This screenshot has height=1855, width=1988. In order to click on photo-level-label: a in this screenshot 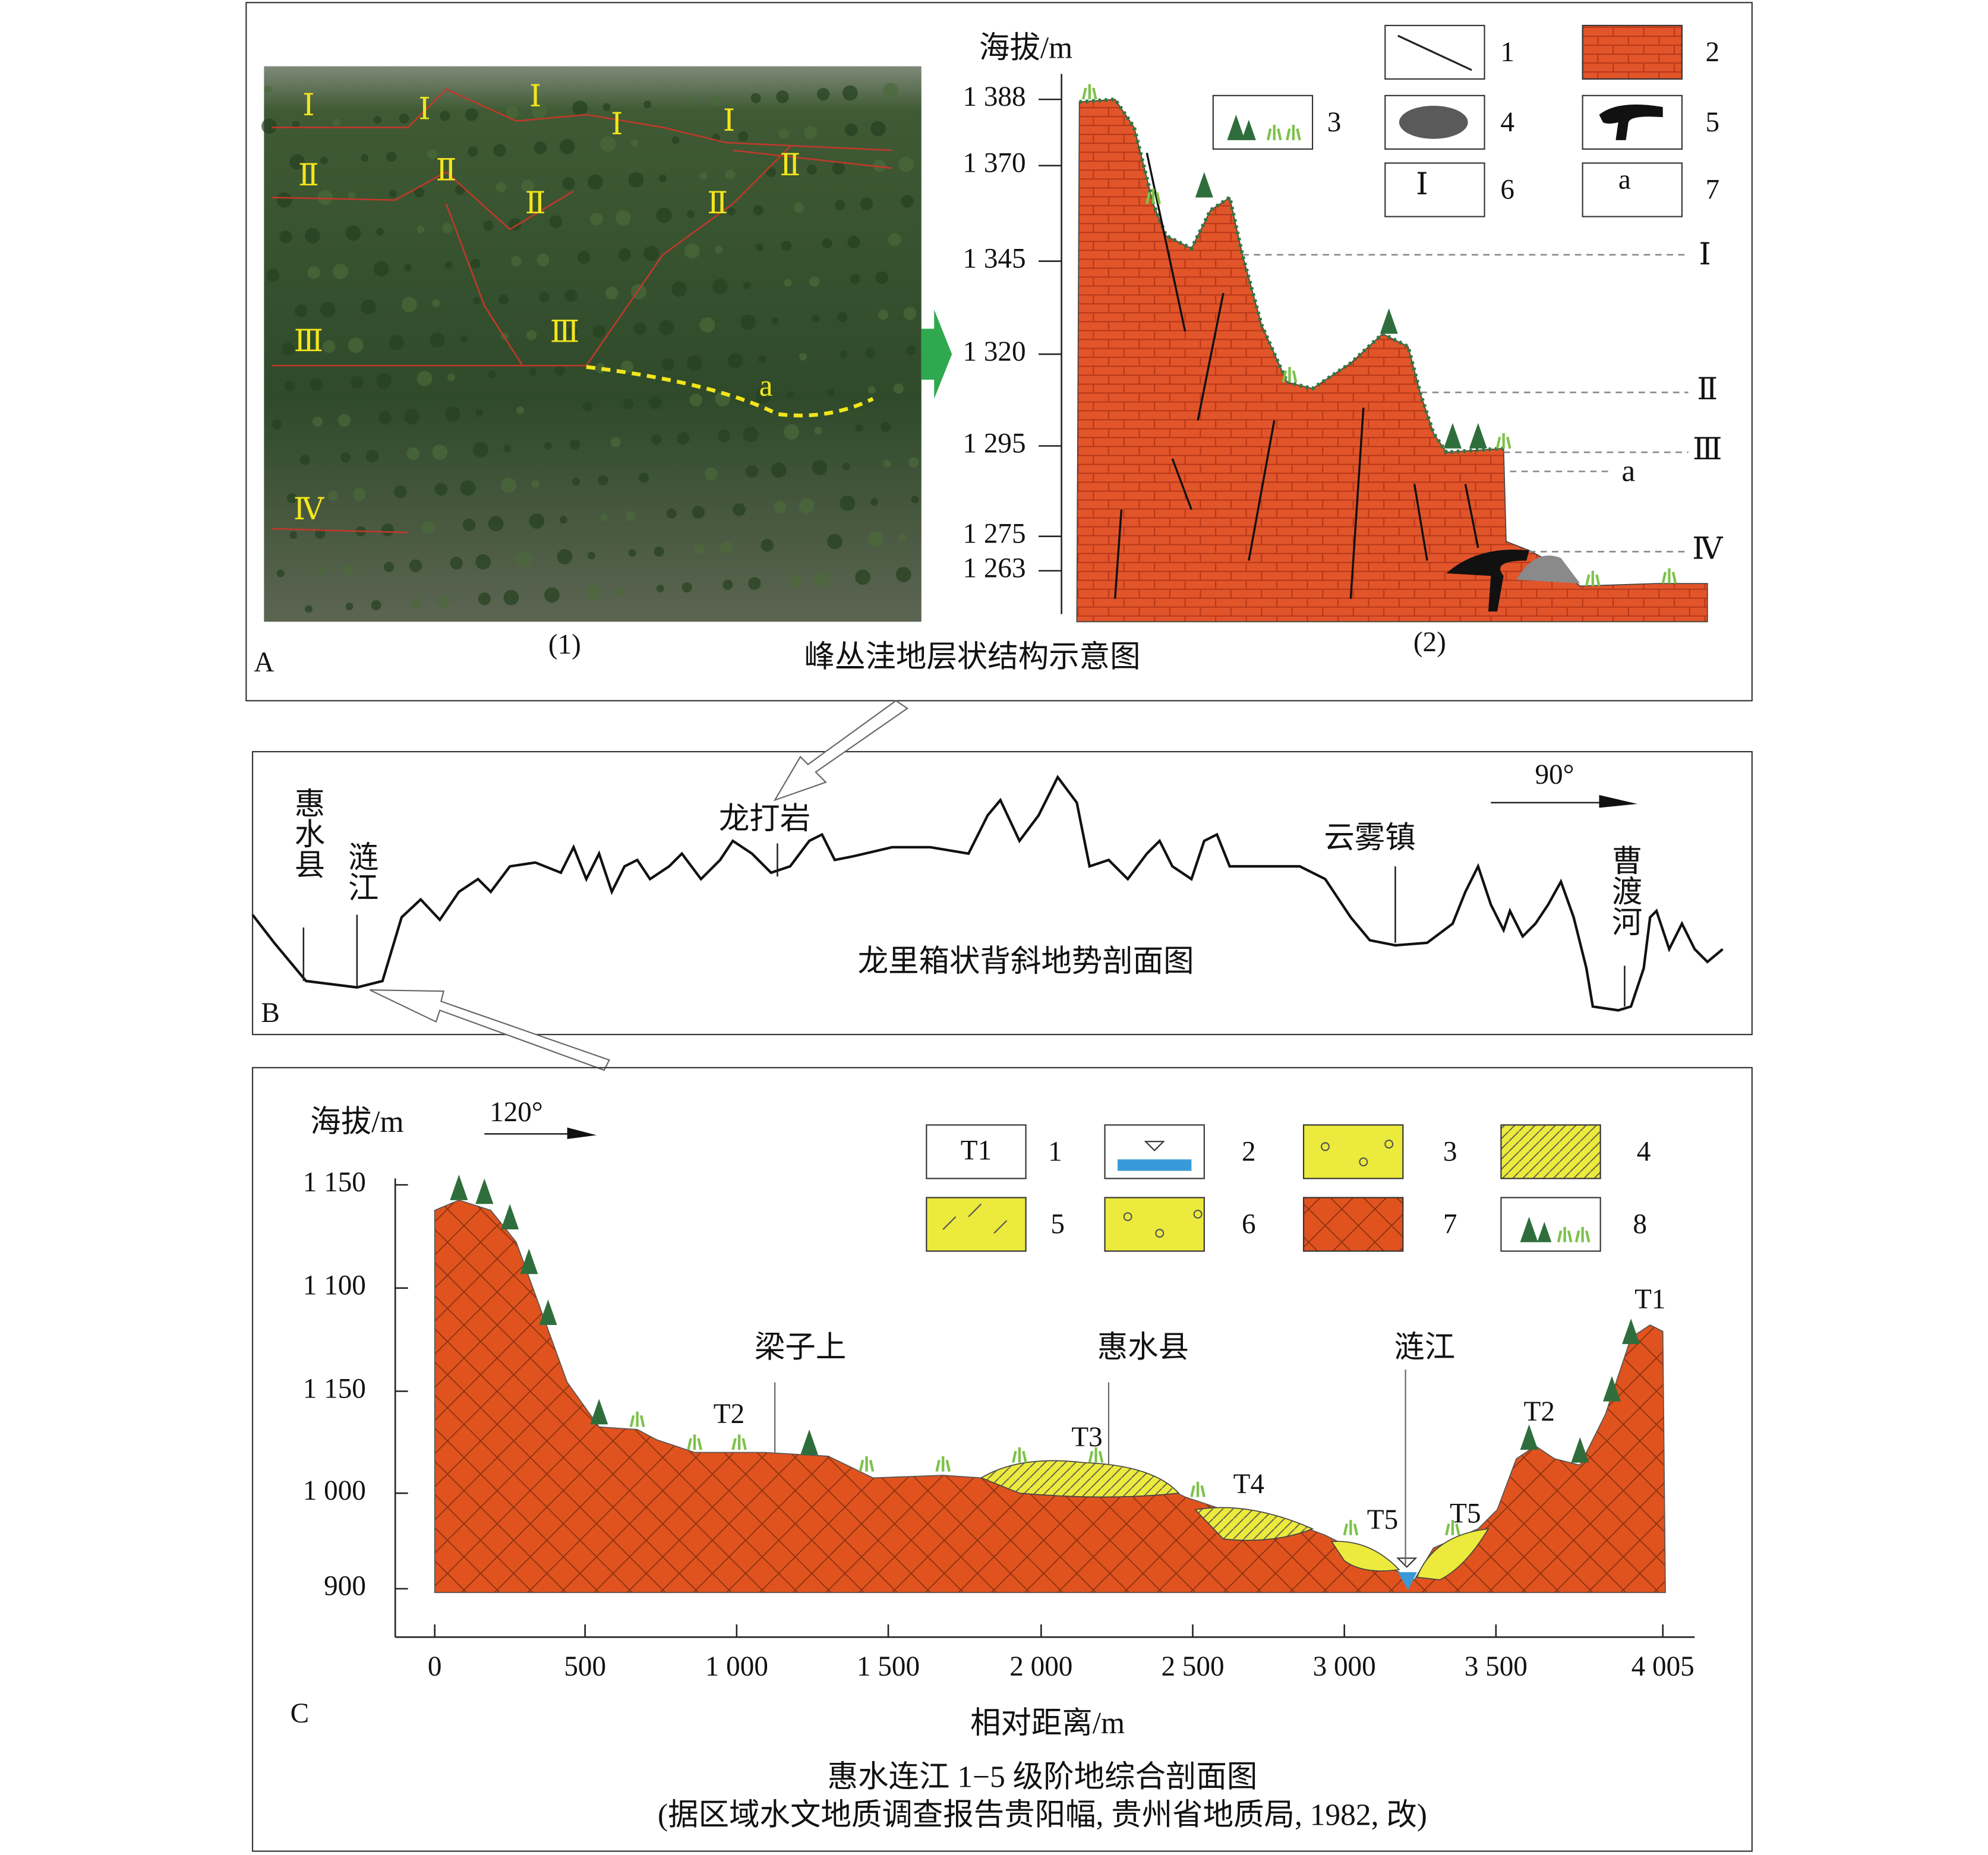, I will do `click(766, 386)`.